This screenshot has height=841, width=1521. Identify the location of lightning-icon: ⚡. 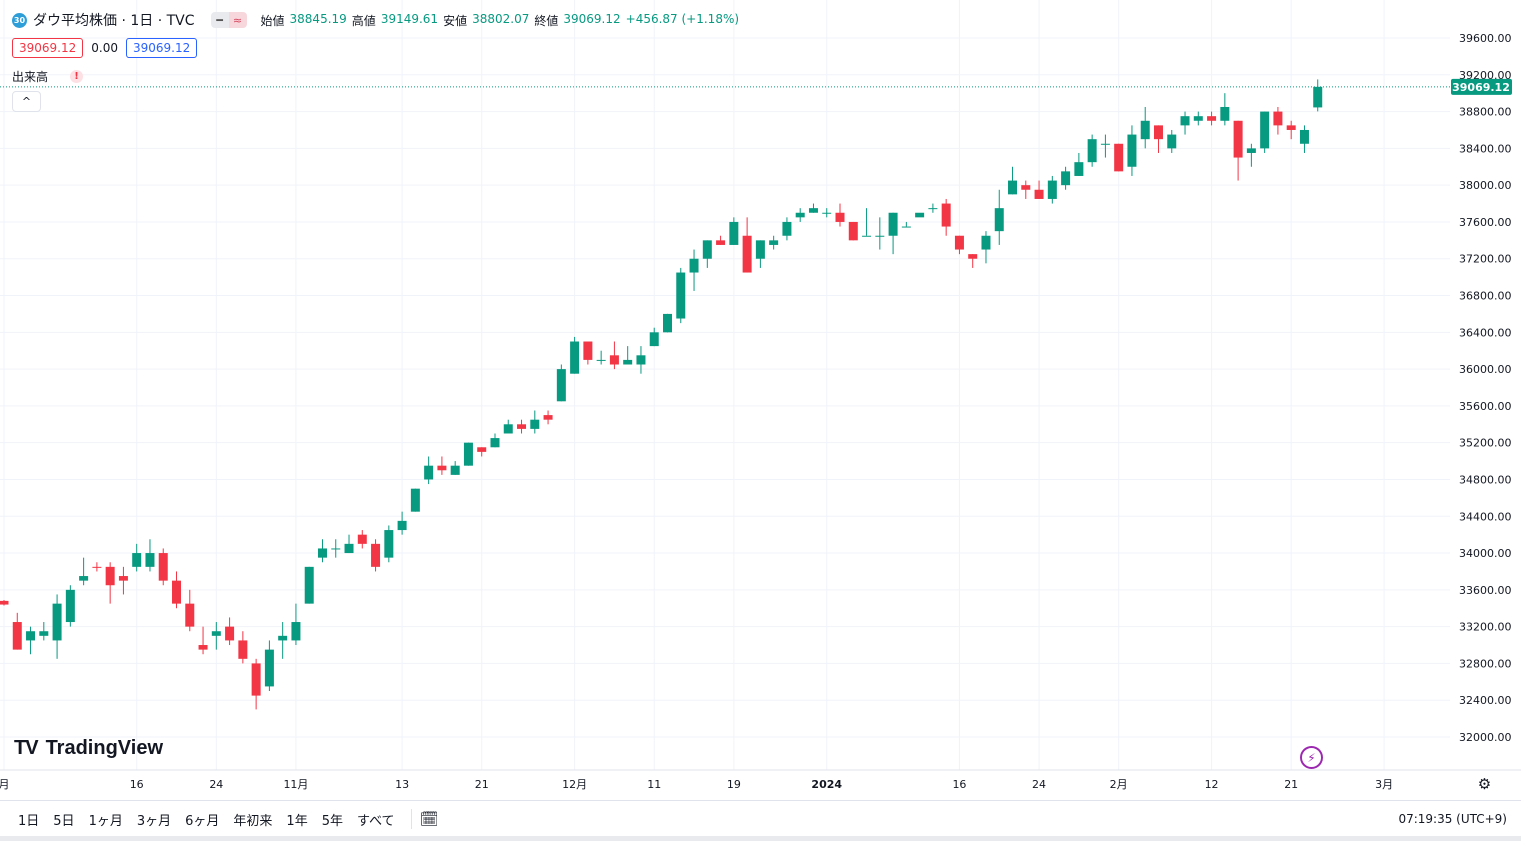
(1311, 757).